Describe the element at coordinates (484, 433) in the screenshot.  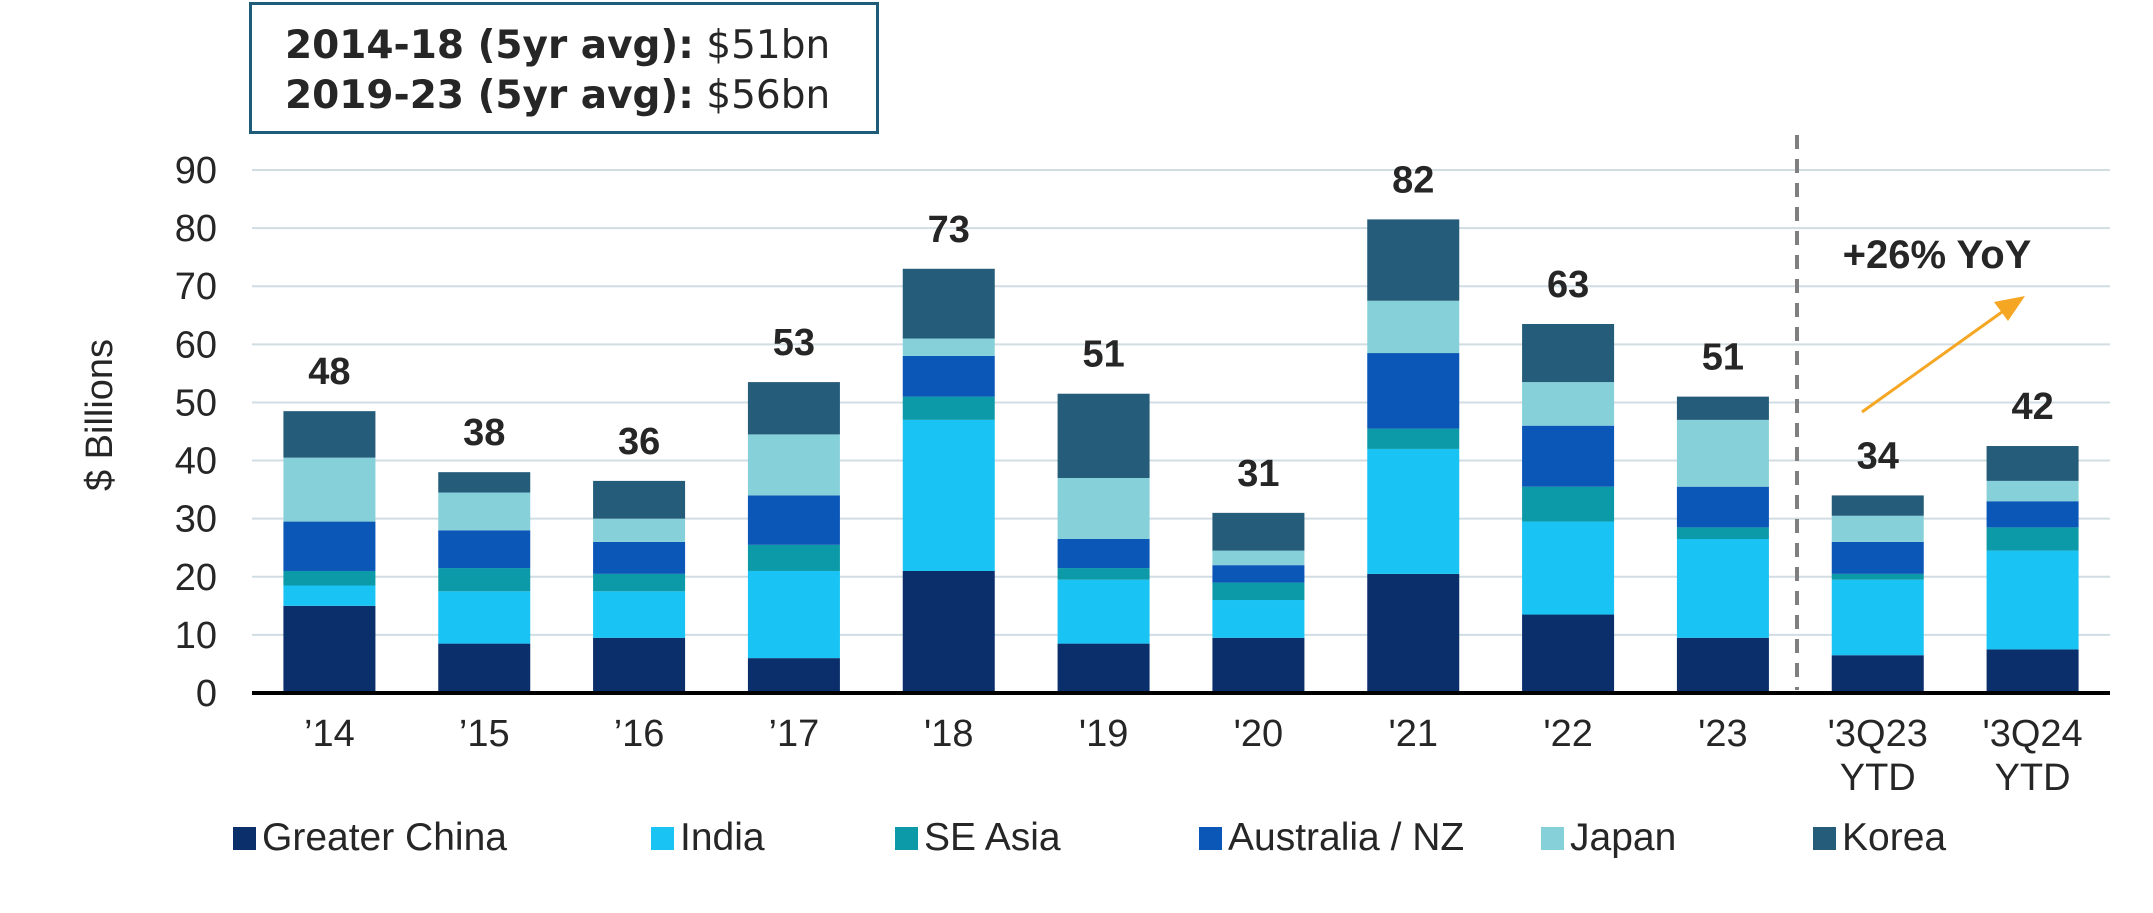
I see `bar-total-label: 38` at that location.